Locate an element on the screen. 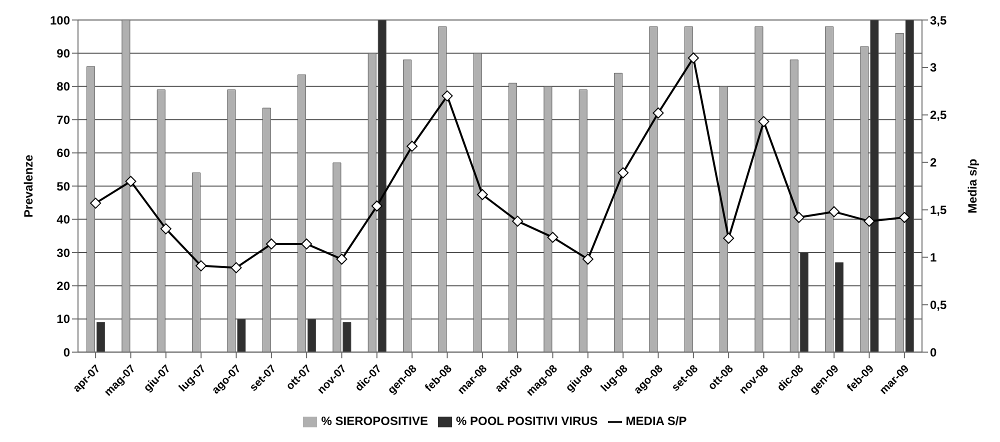  y-tick-label: 10 is located at coordinates (63, 319).